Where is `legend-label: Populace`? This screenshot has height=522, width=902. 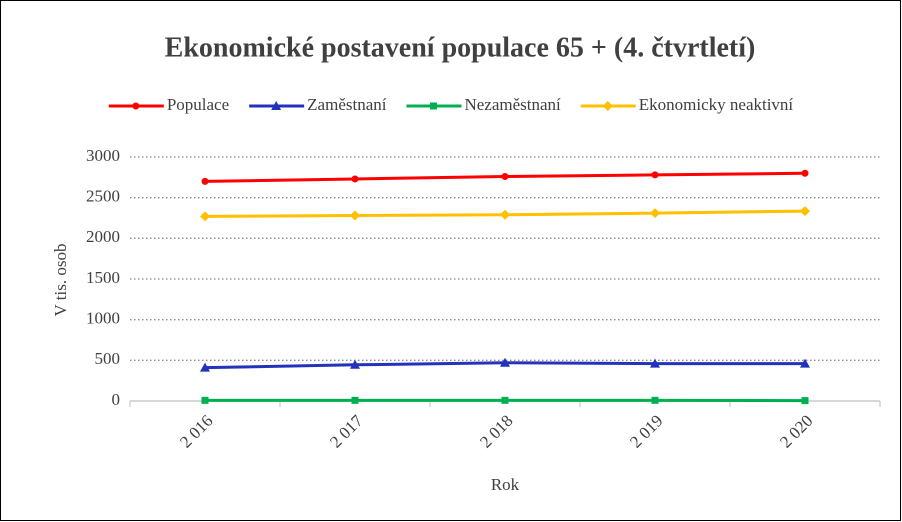
legend-label: Populace is located at coordinates (198, 104).